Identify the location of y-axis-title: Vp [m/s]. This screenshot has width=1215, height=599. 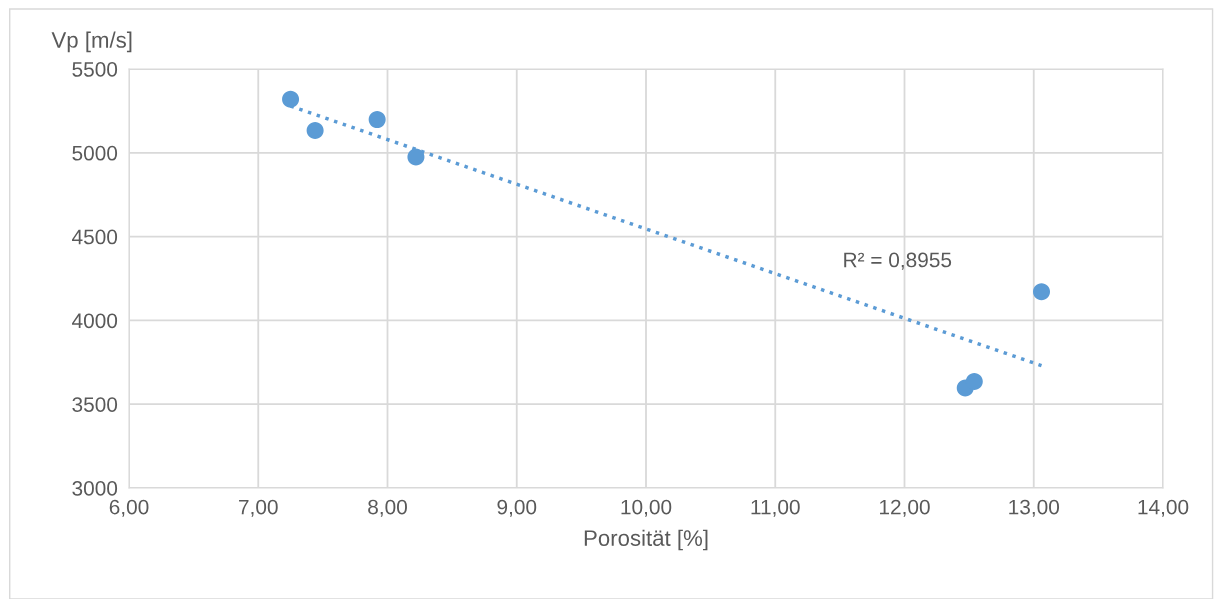
(91, 42).